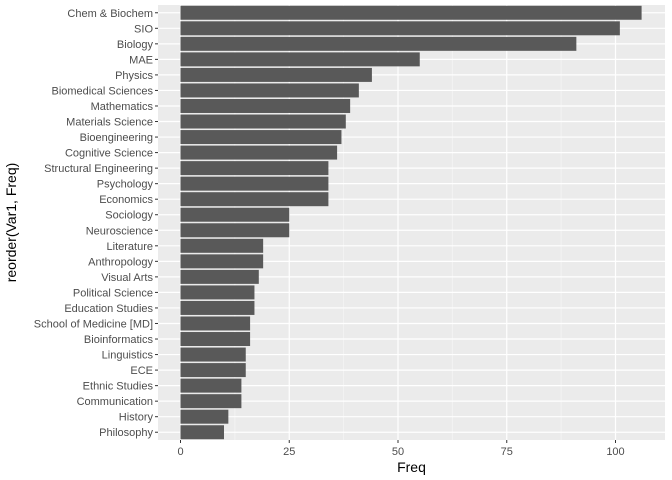 This screenshot has width=672, height=480. Describe the element at coordinates (126, 200) in the screenshot. I see `y-tick-label: Economics` at that location.